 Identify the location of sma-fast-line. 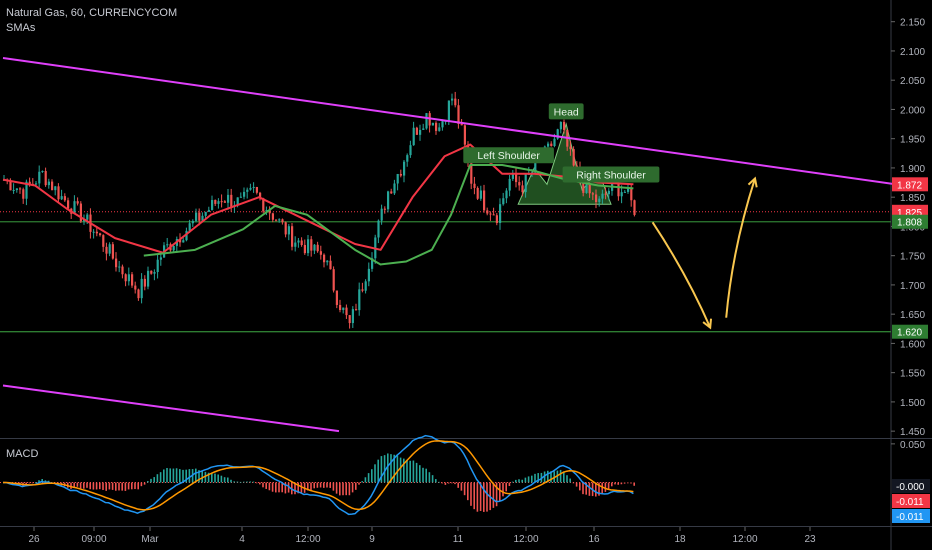
(318, 198).